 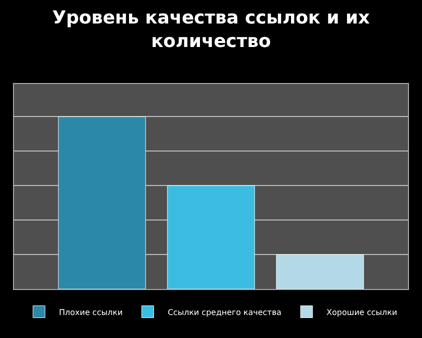 I want to click on legend-label: Хорошие ссылки, so click(x=362, y=312).